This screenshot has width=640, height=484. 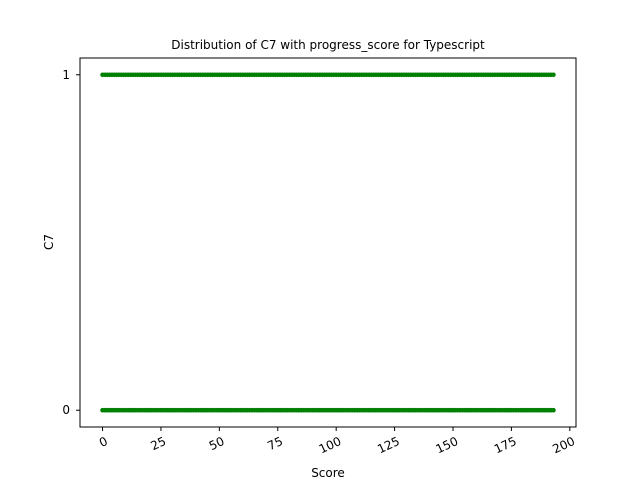 What do you see at coordinates (337, 441) in the screenshot?
I see `x-axis-ticks: 0 25 50 75 100 125 150 175 200` at bounding box center [337, 441].